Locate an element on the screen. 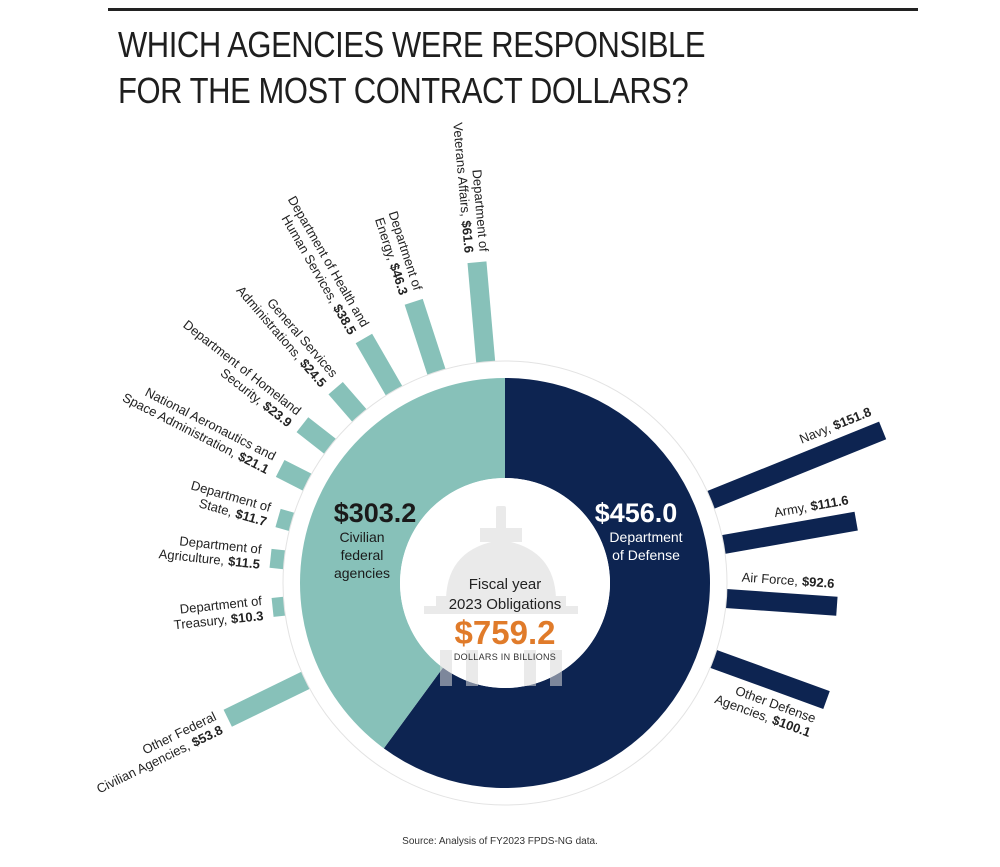  label-line: Department of is located at coordinates (480, 211).